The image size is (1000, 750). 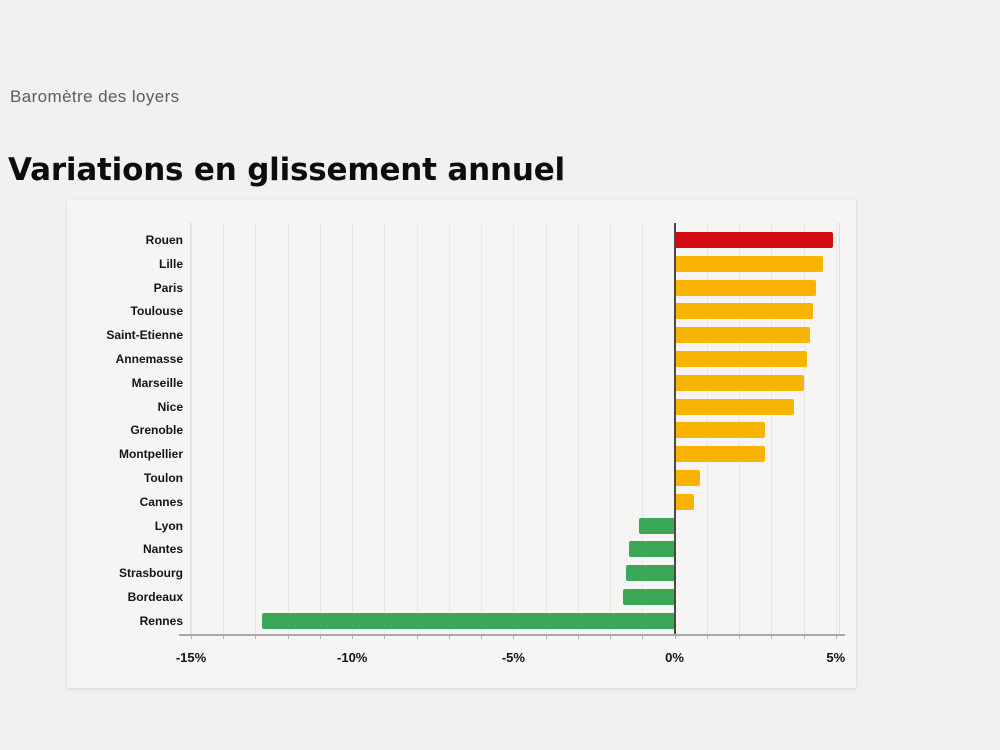 I want to click on chart-bar-marseille, so click(x=739, y=382).